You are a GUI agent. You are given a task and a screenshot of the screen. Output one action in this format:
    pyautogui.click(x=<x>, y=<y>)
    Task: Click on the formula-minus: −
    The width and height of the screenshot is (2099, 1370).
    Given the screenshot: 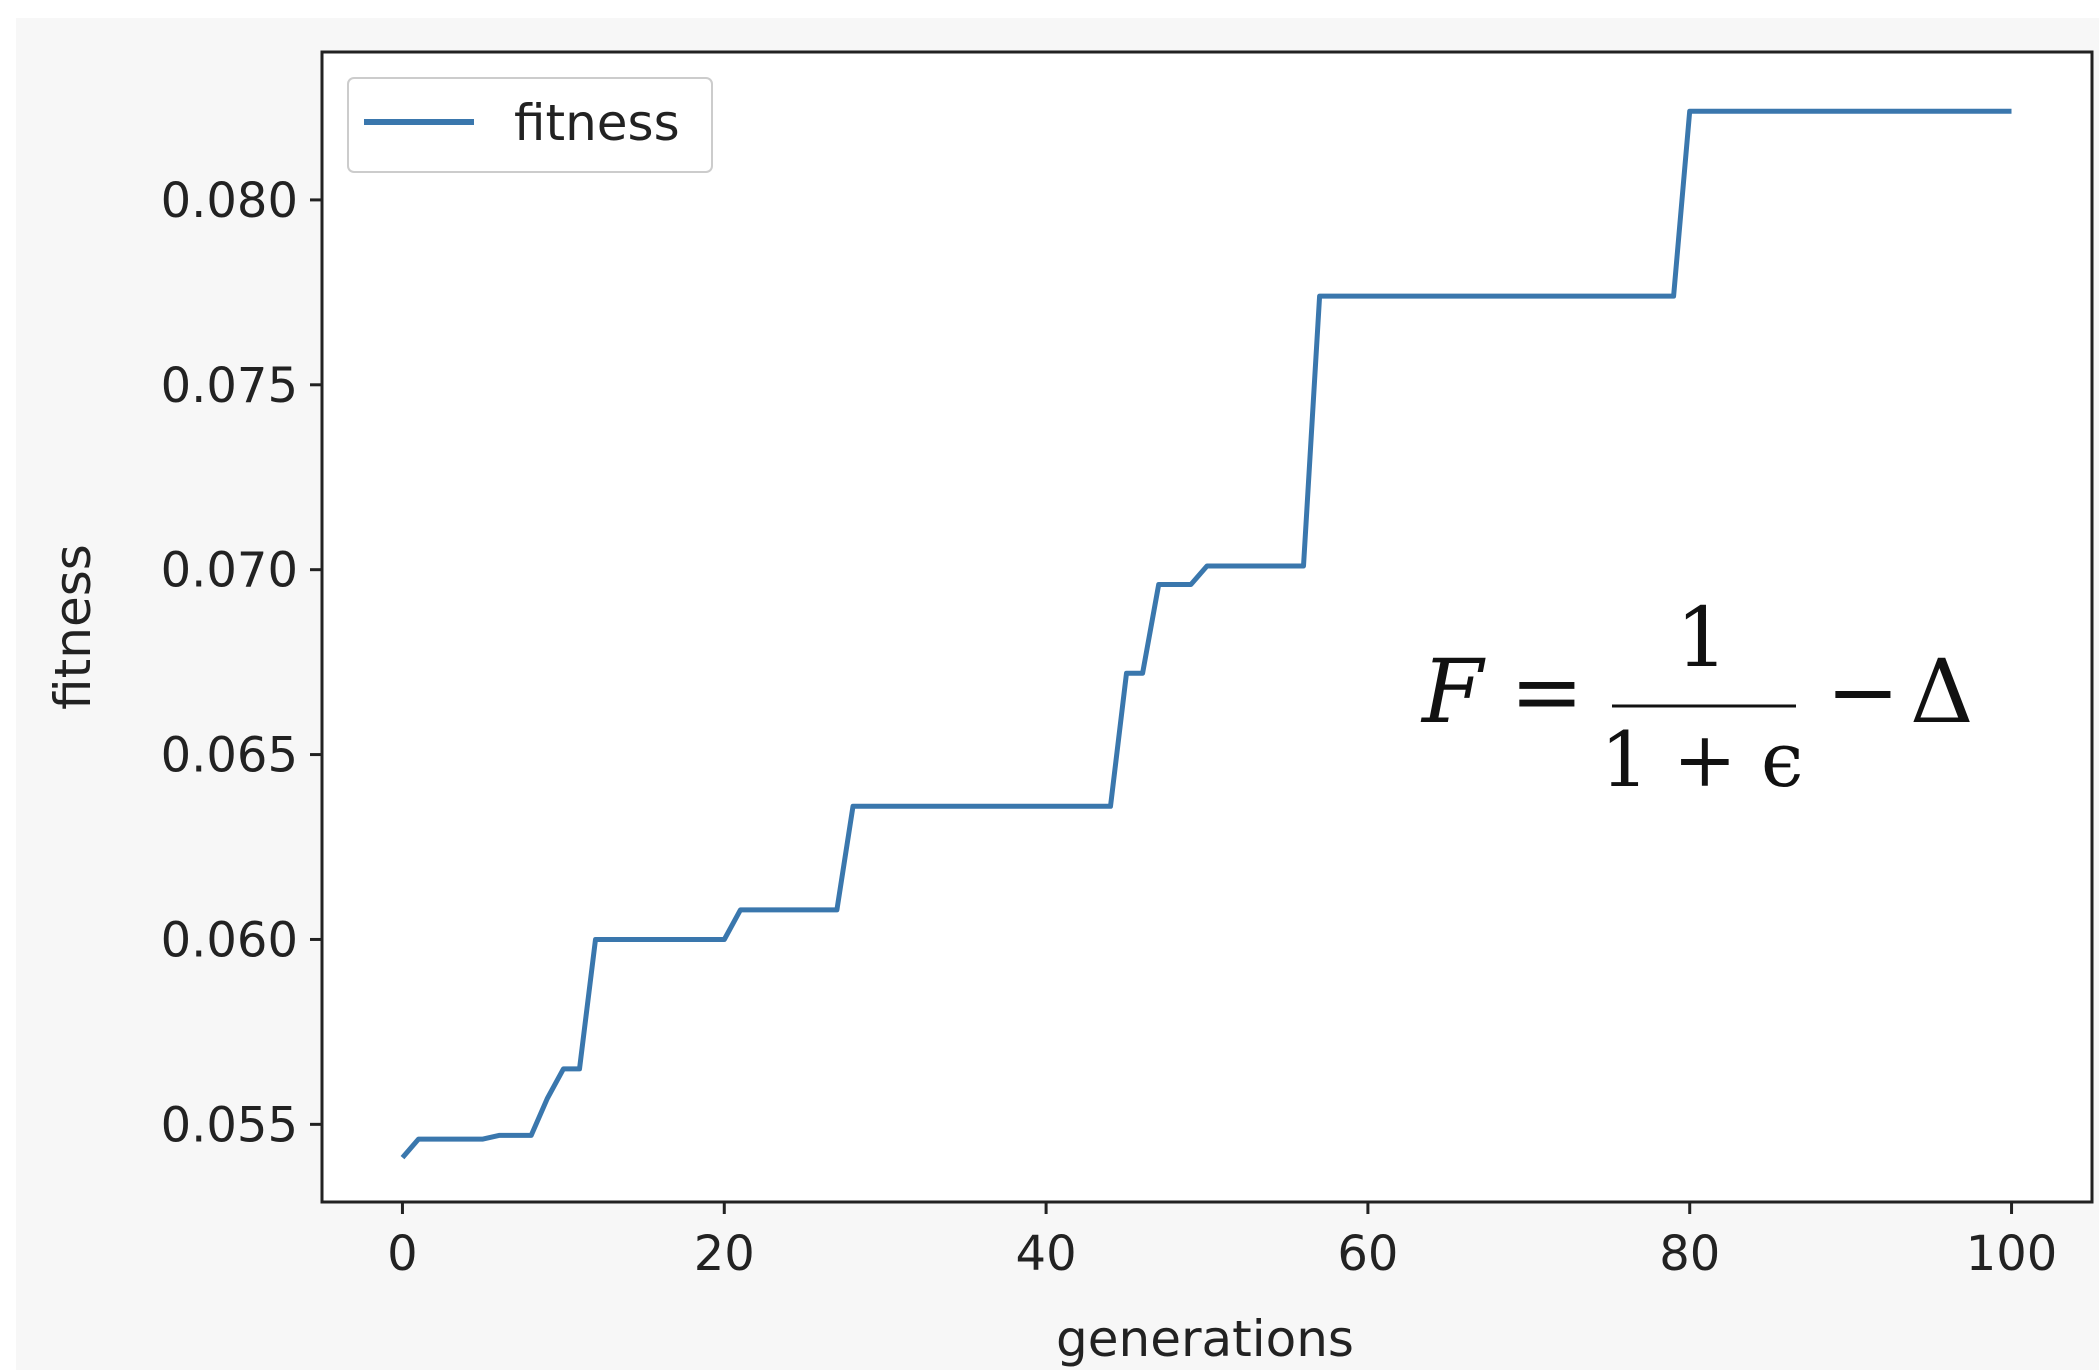 What is the action you would take?
    pyautogui.click(x=1863, y=691)
    